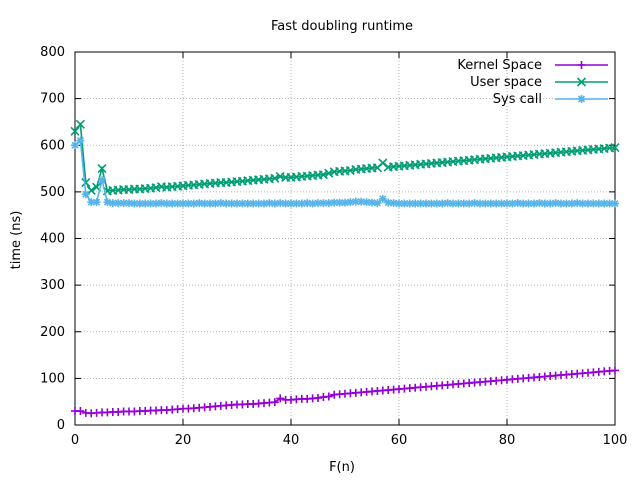 The height and width of the screenshot is (480, 640). Describe the element at coordinates (291, 440) in the screenshot. I see `x-tick-label: 40` at that location.